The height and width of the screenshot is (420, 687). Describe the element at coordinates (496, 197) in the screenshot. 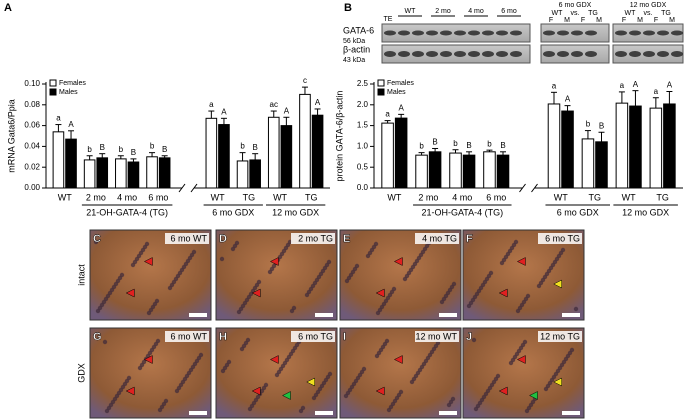

I see `x-tick-label: 6 mo` at that location.